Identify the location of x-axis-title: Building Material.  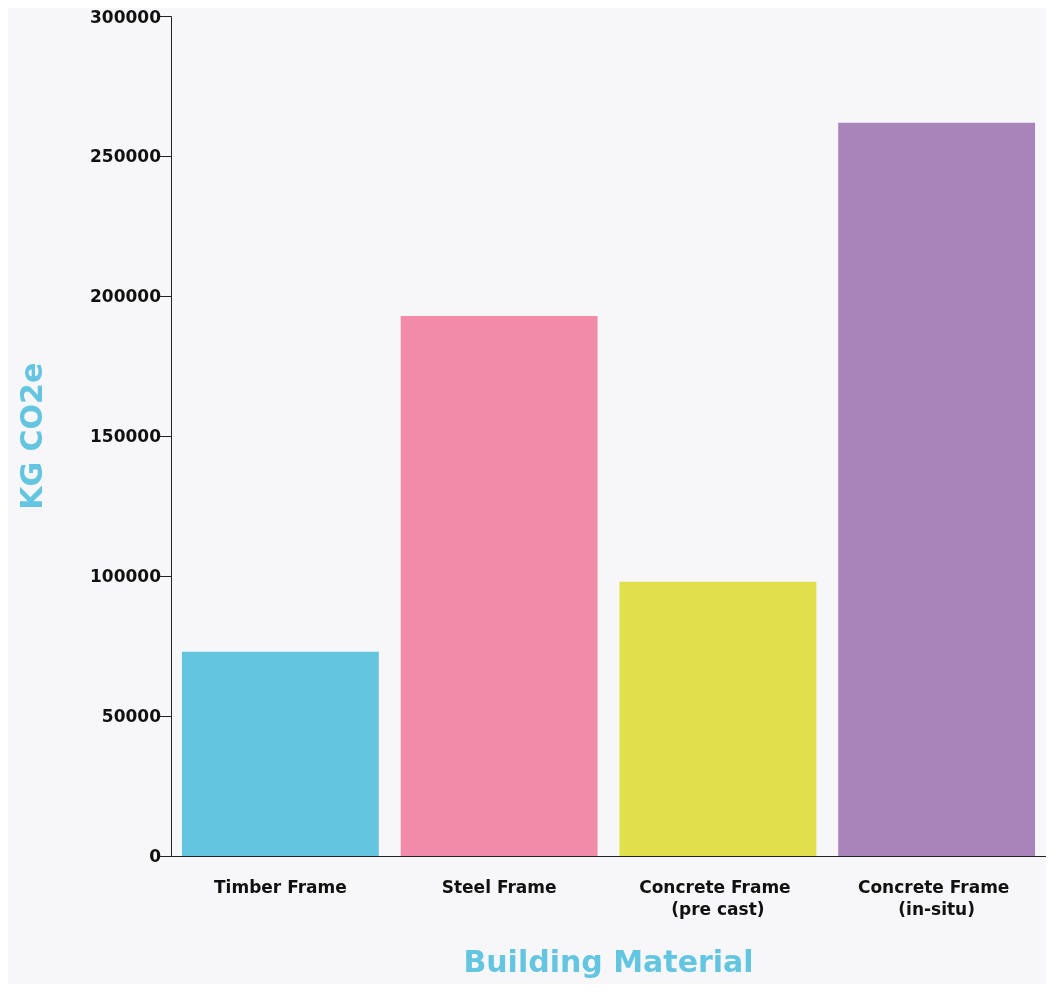
(608, 961).